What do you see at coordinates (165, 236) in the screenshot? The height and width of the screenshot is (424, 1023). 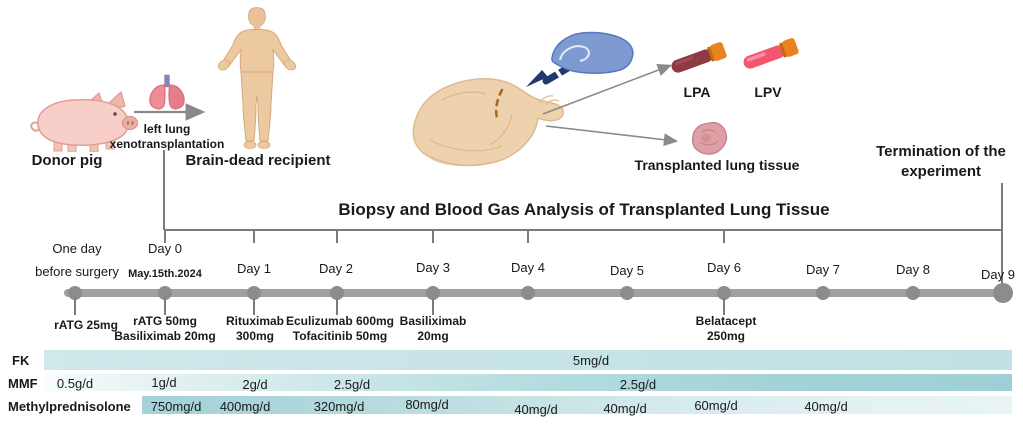 I see `biopsy-tick-day0` at bounding box center [165, 236].